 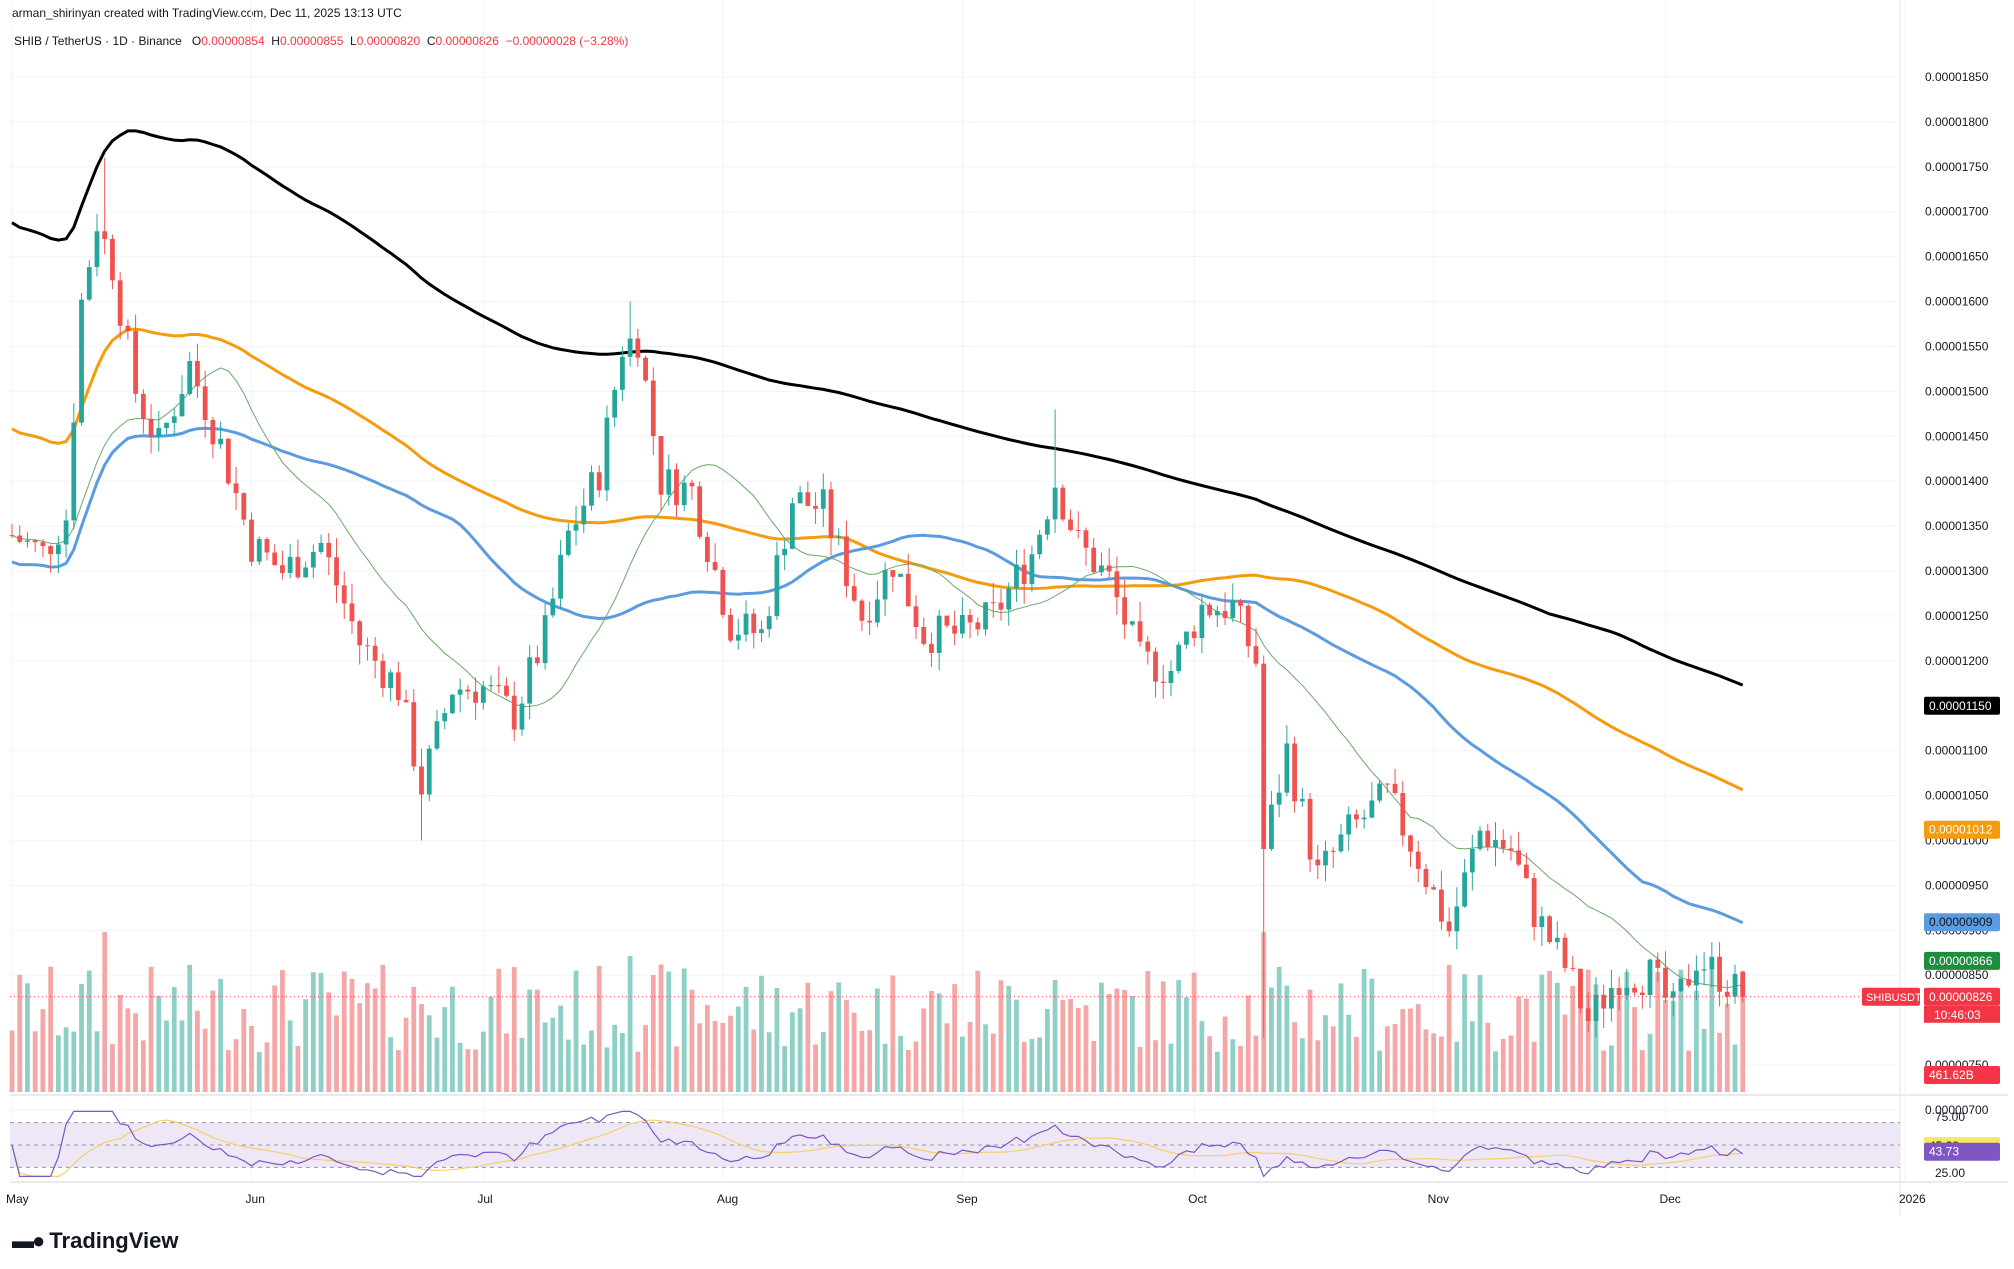 What do you see at coordinates (1438, 1199) in the screenshot?
I see `time-tick-label: Nov` at bounding box center [1438, 1199].